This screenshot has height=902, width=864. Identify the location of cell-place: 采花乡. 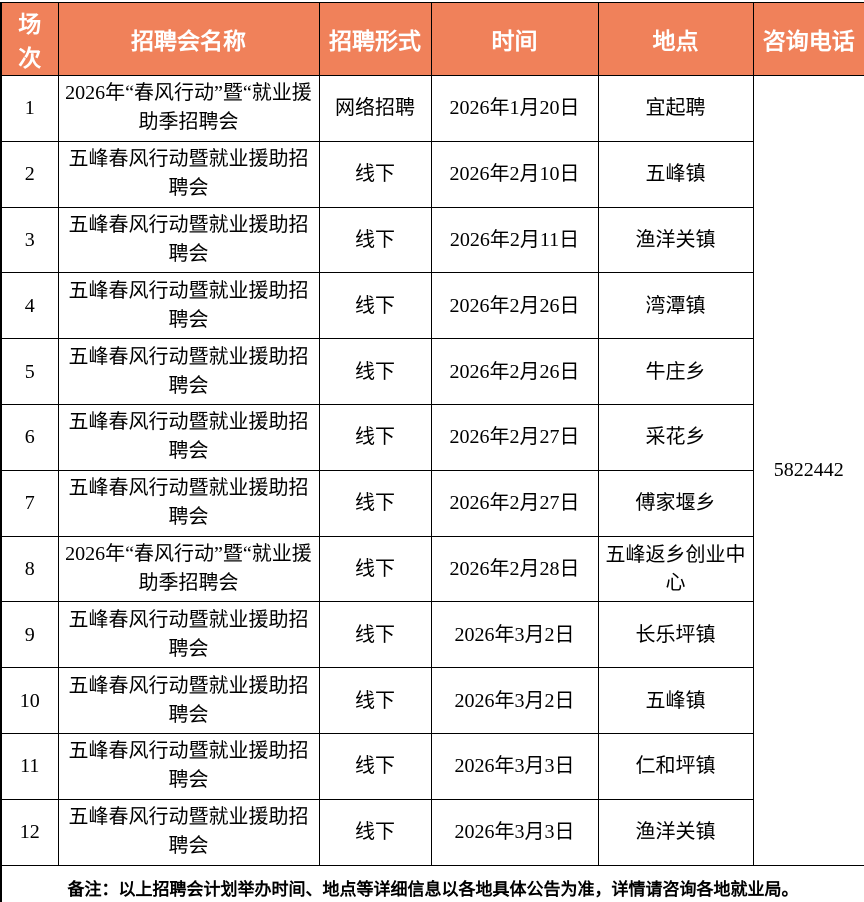
(675, 437).